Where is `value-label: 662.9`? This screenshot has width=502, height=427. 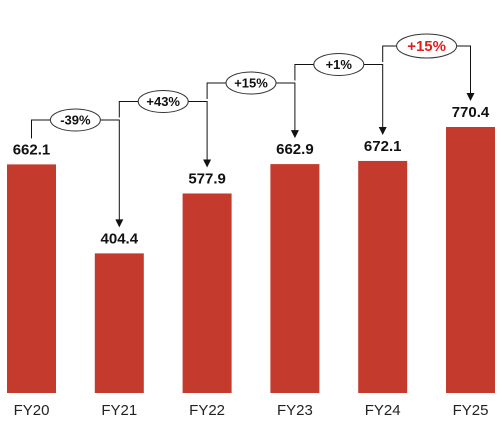 value-label: 662.9 is located at coordinates (295, 149).